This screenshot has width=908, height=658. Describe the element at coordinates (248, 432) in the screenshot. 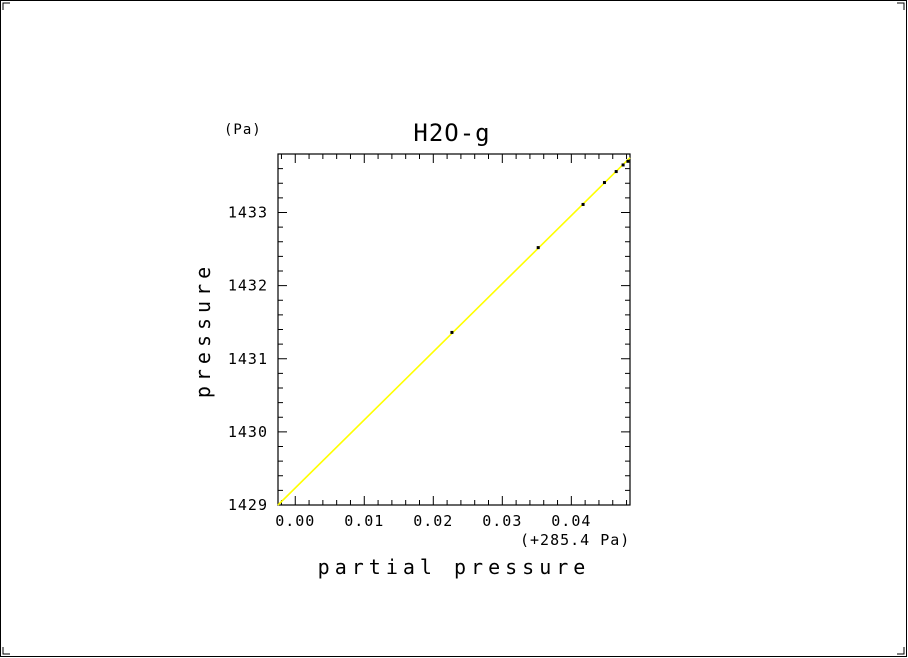

I see `y-tick-label: 1430` at that location.